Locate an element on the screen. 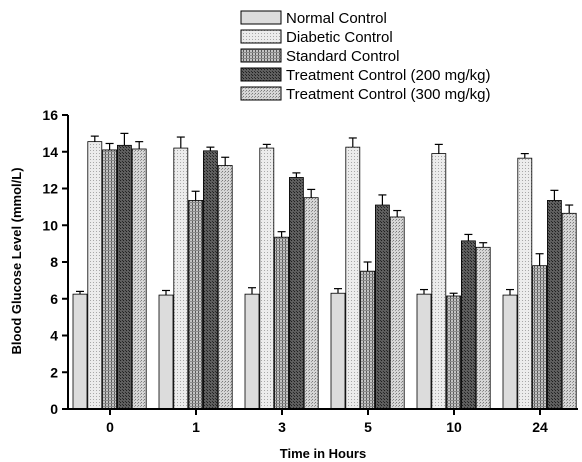 The image size is (582, 462). y-tick-label: 12 is located at coordinates (50, 189).